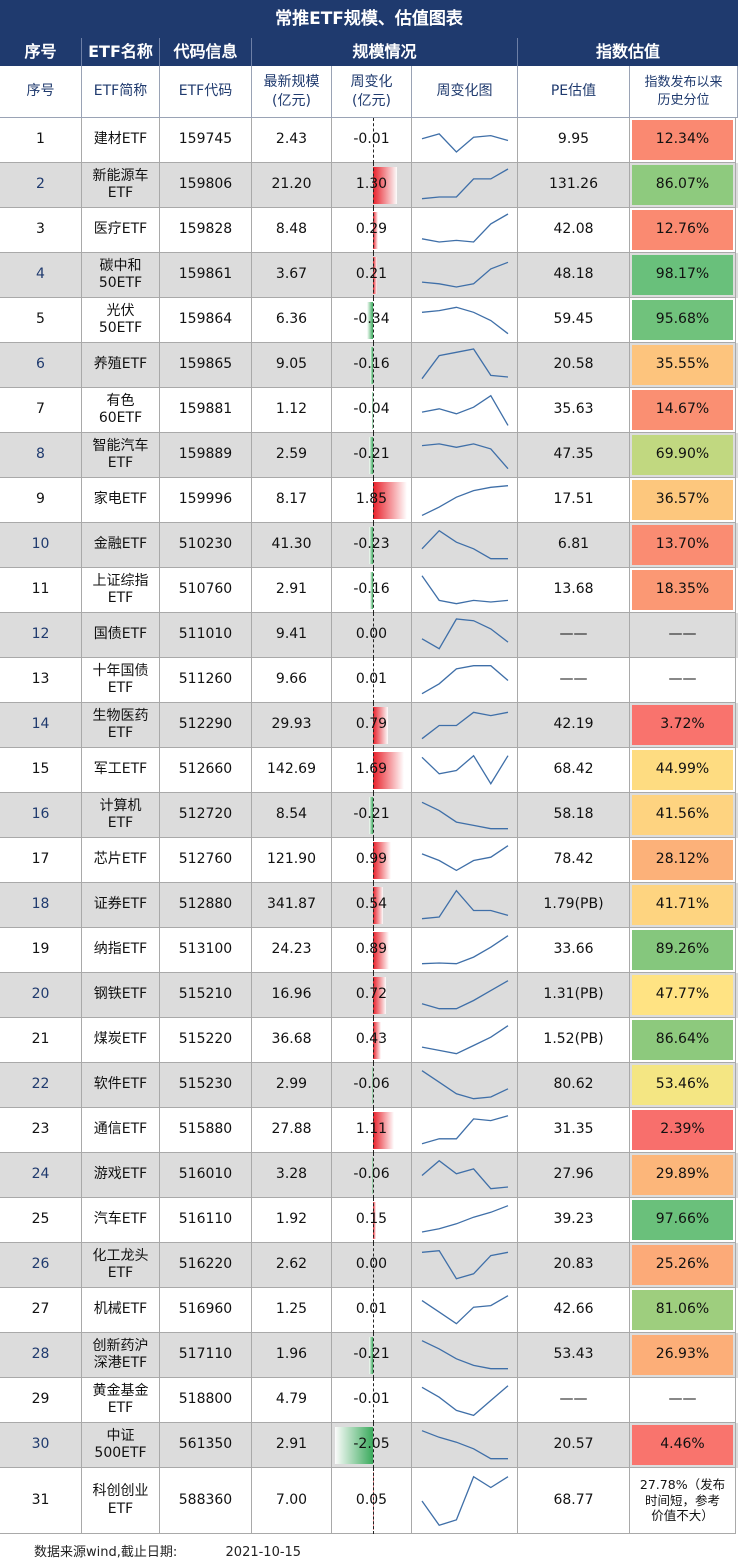 The width and height of the screenshot is (738, 1562). I want to click on latest-scale: 121.90, so click(292, 860).